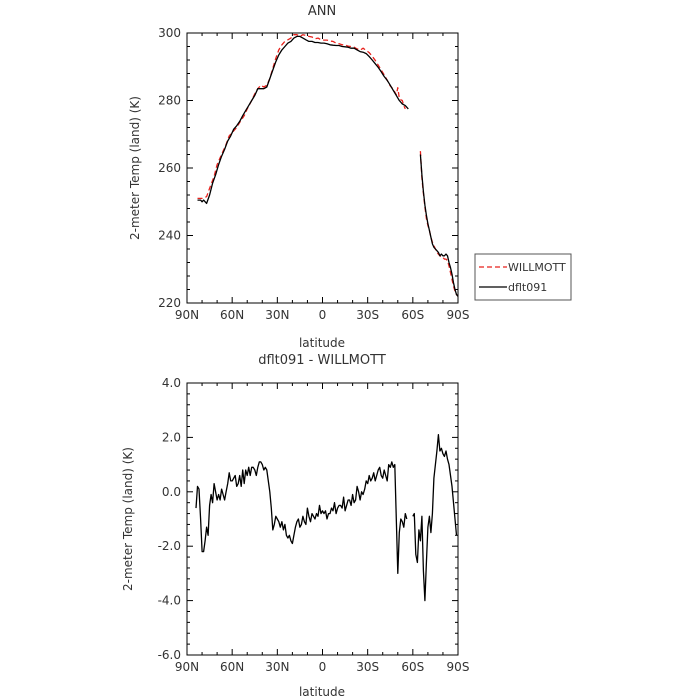  What do you see at coordinates (169, 168) in the screenshot?
I see `y-tick-label: 260` at bounding box center [169, 168].